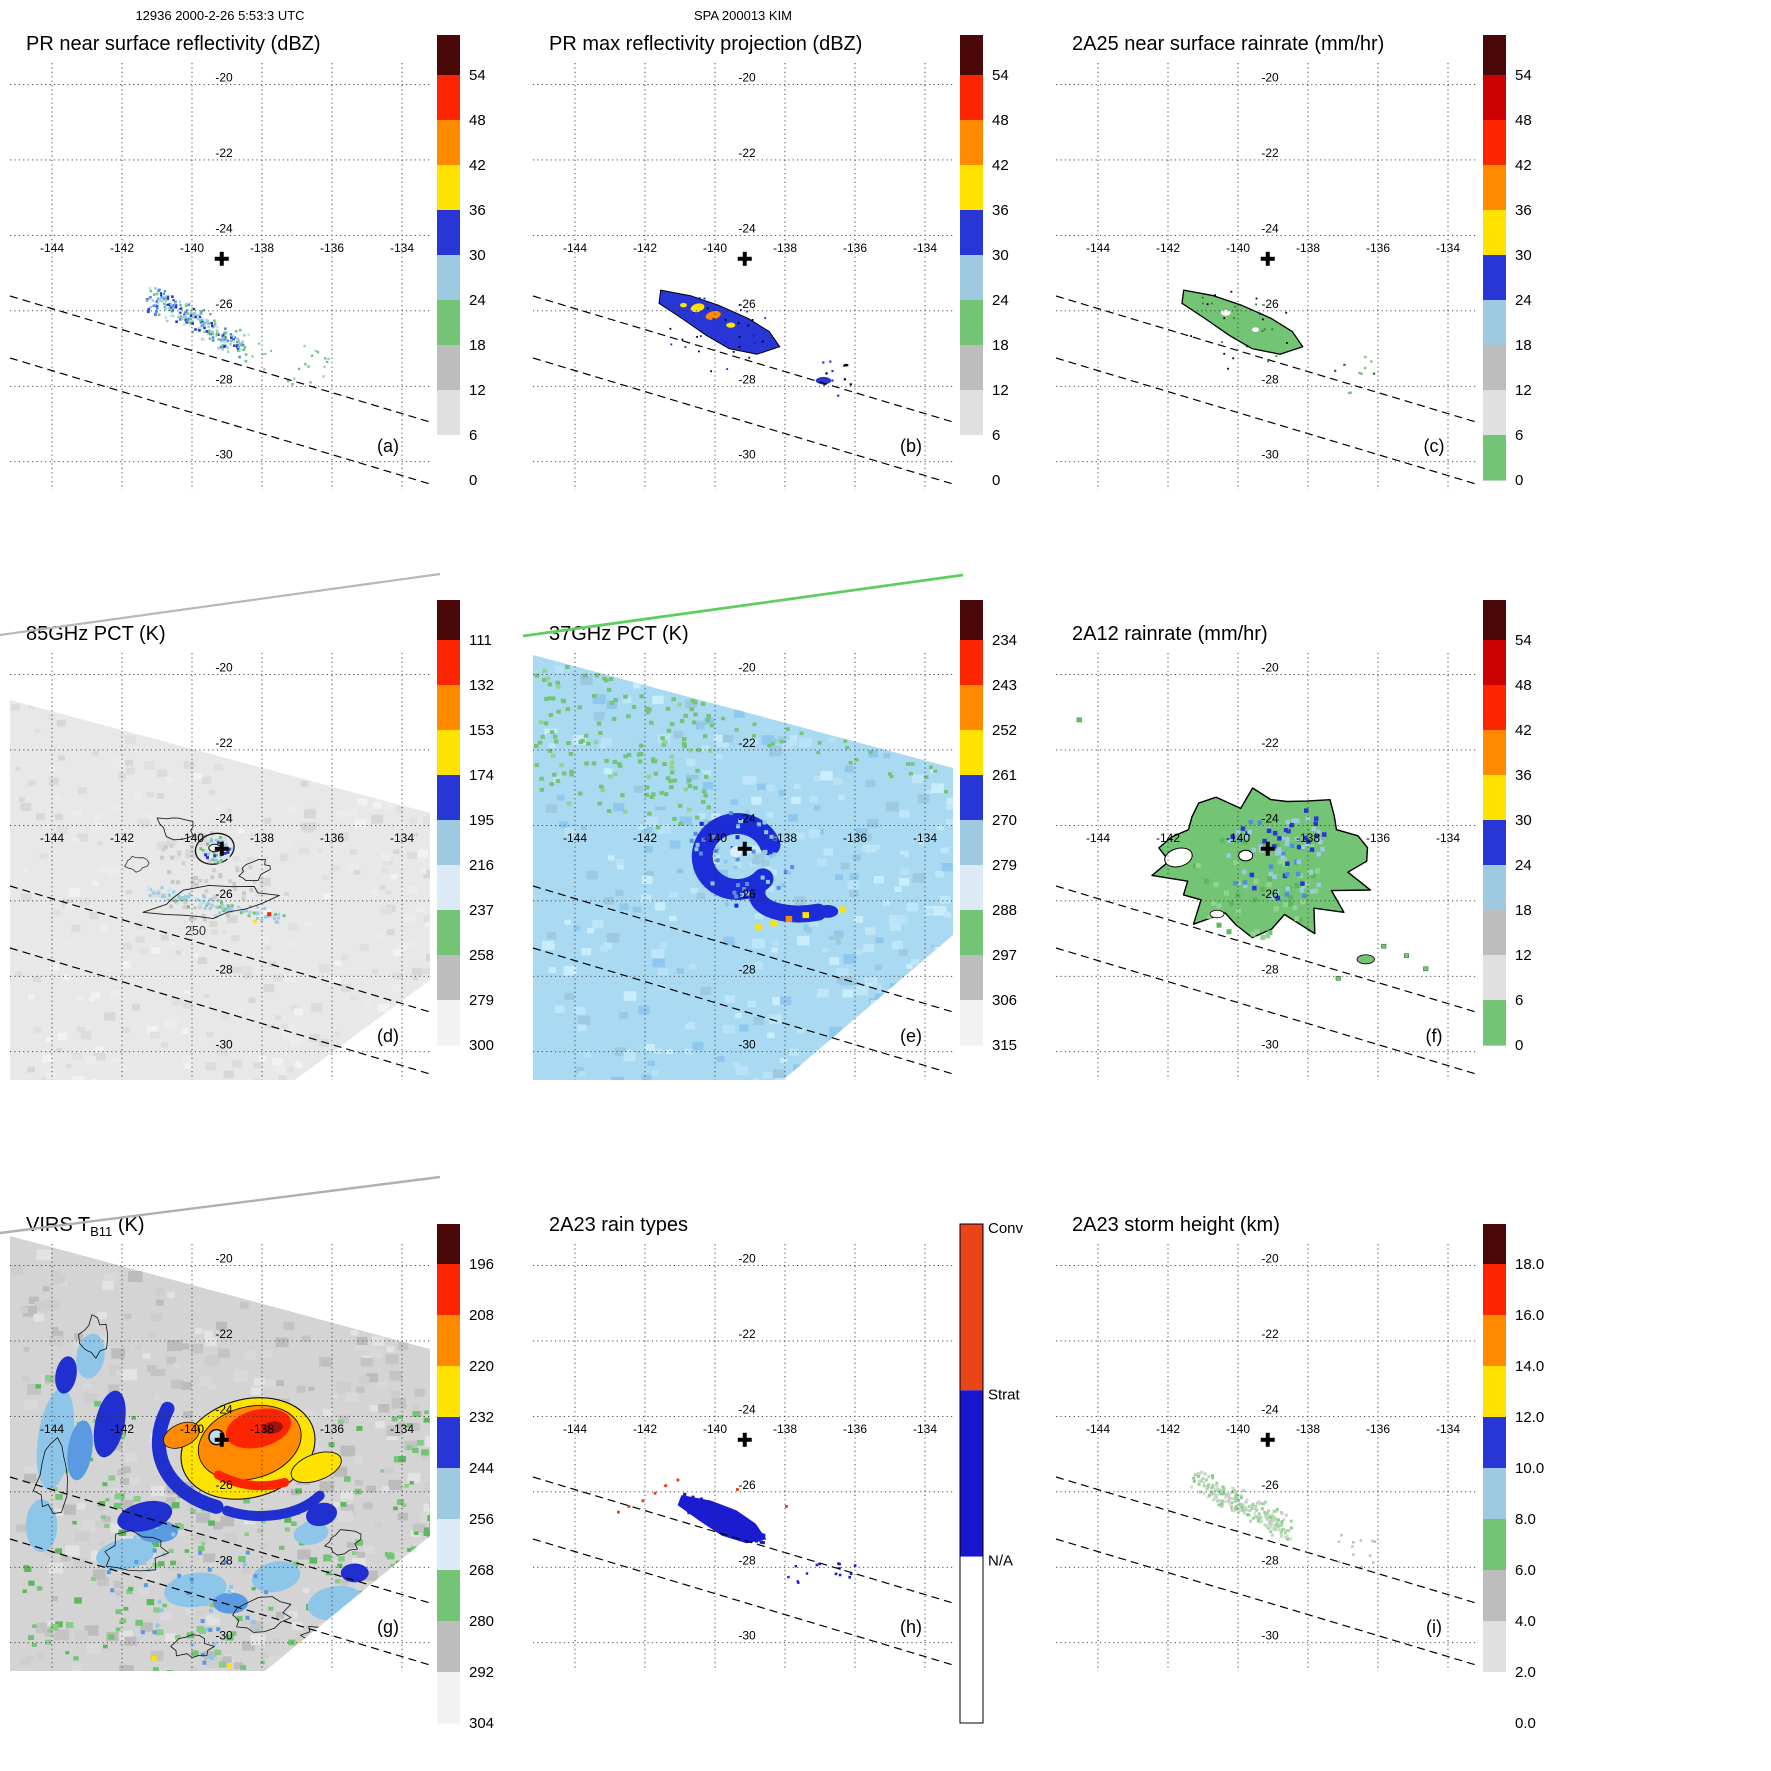 The height and width of the screenshot is (1771, 1771). Describe the element at coordinates (465, 1478) in the screenshot. I see `colorbar-virs: 196 208 220 232 244 256 268 280 292 304` at that location.